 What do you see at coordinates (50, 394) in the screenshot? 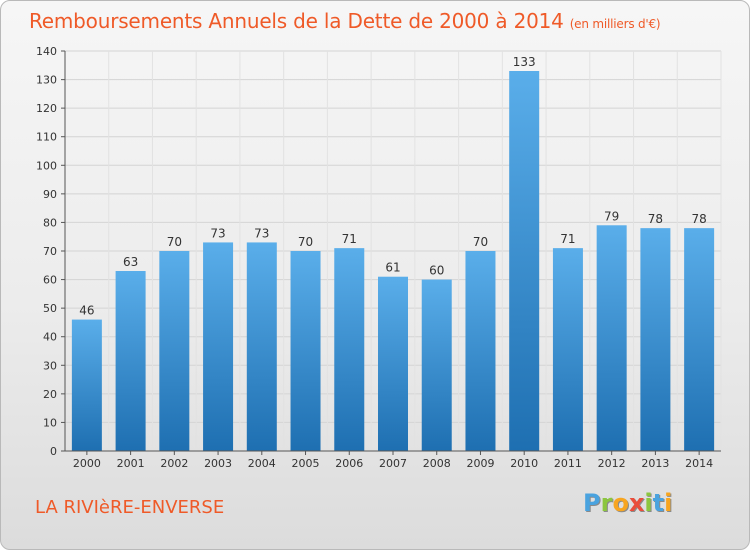
I see `y-tick-label: 20` at bounding box center [50, 394].